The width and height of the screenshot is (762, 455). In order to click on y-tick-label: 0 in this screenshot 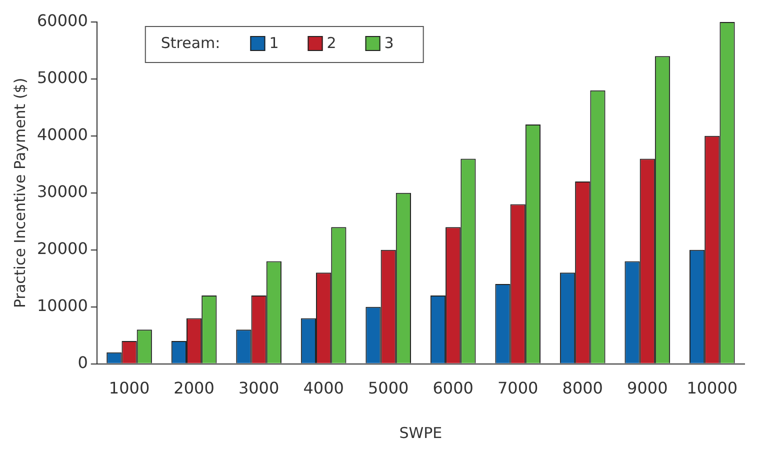, I will do `click(83, 362)`.